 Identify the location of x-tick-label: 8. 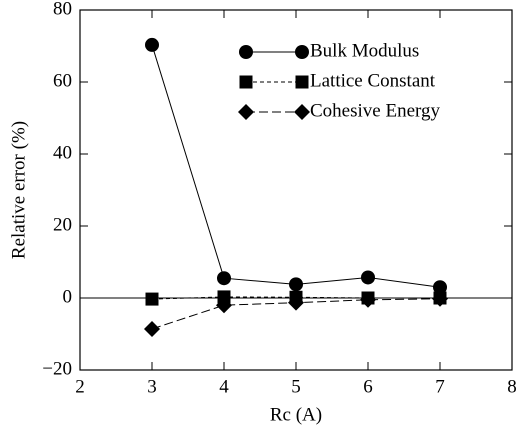
(512, 386).